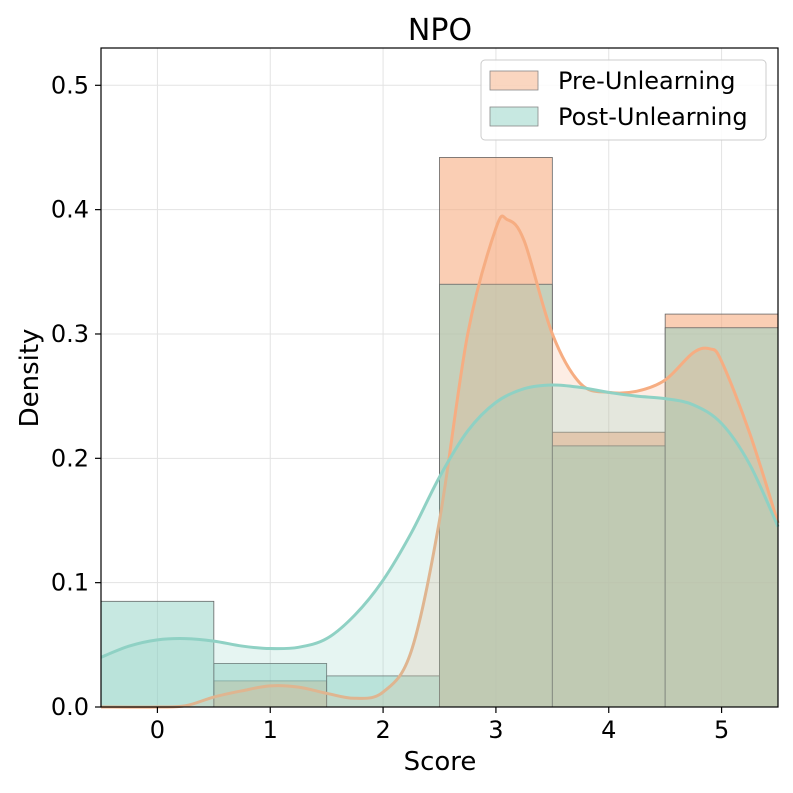  I want to click on x-tick-label: 1, so click(270, 730).